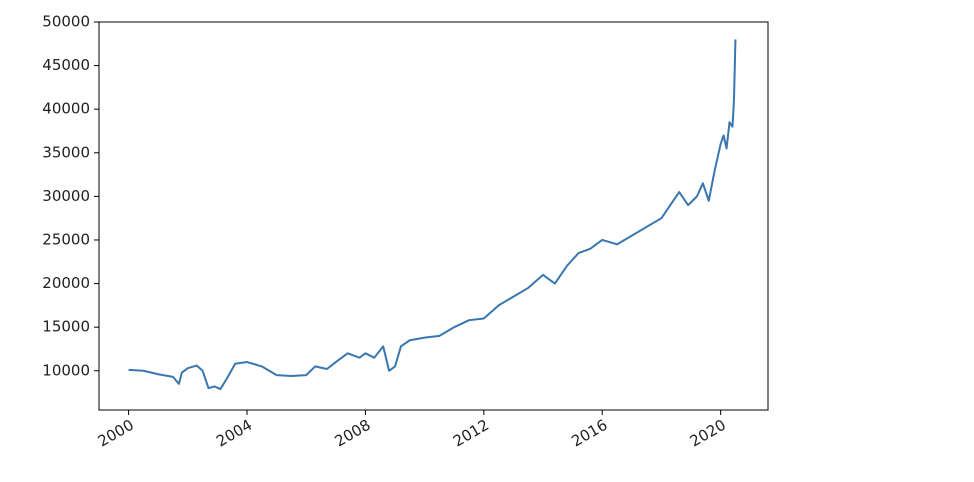 This screenshot has width=974, height=482. What do you see at coordinates (66, 152) in the screenshot?
I see `y-tick-label: 35000` at bounding box center [66, 152].